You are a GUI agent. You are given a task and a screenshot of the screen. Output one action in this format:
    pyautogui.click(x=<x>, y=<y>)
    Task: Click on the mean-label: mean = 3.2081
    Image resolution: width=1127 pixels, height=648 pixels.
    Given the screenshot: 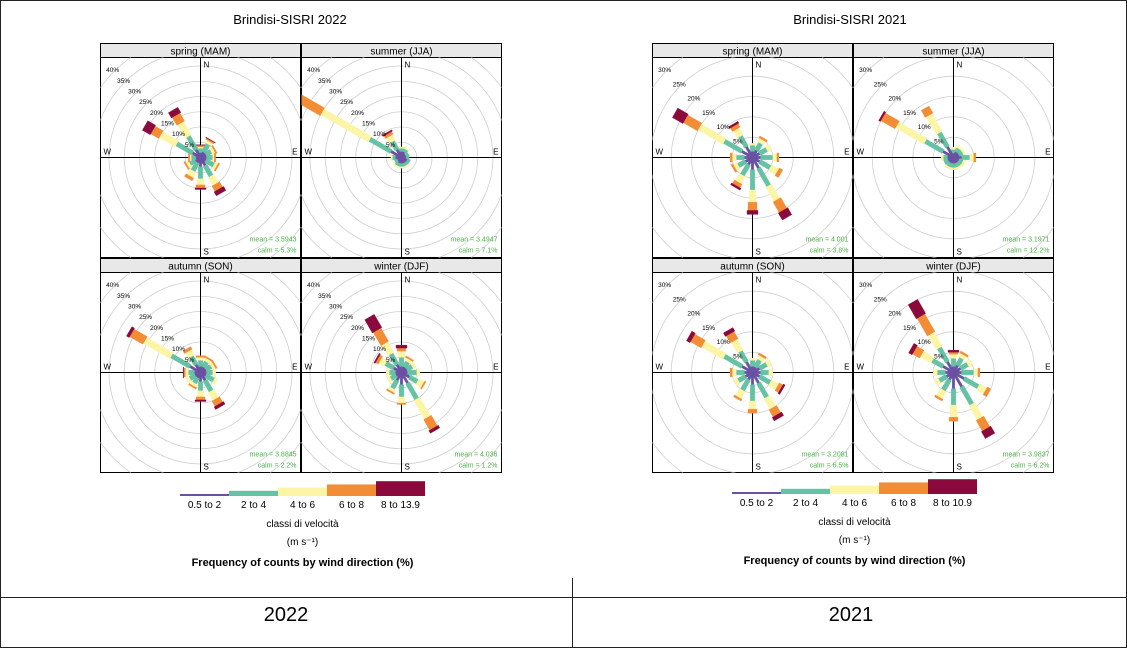 What is the action you would take?
    pyautogui.click(x=825, y=455)
    